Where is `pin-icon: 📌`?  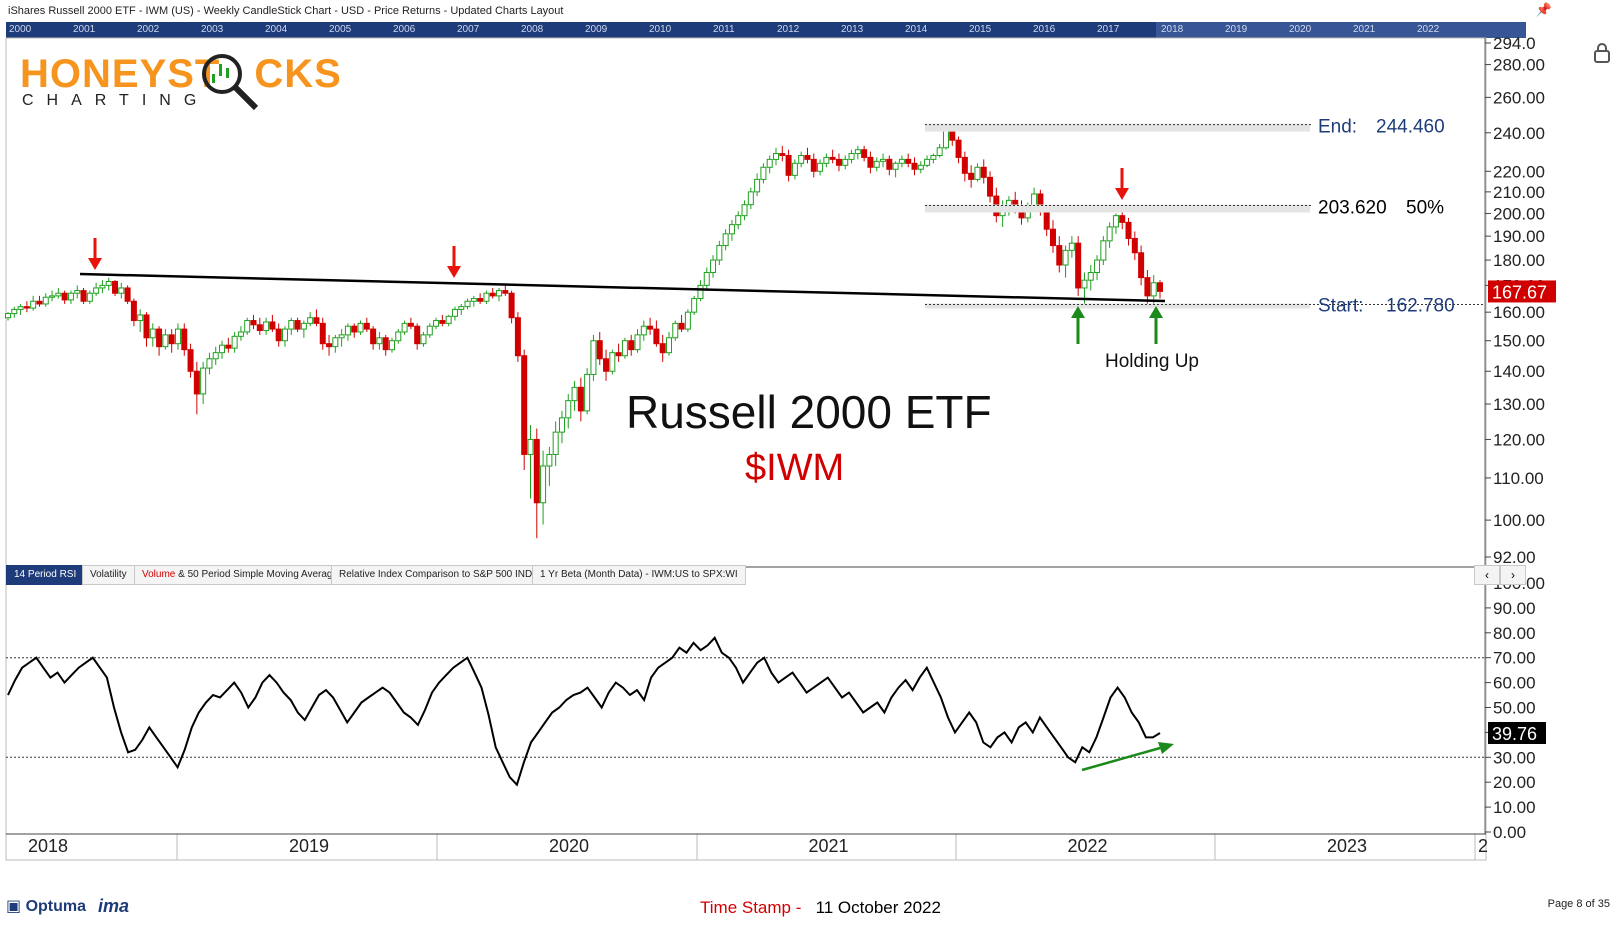 pin-icon: 📌 is located at coordinates (1543, 9).